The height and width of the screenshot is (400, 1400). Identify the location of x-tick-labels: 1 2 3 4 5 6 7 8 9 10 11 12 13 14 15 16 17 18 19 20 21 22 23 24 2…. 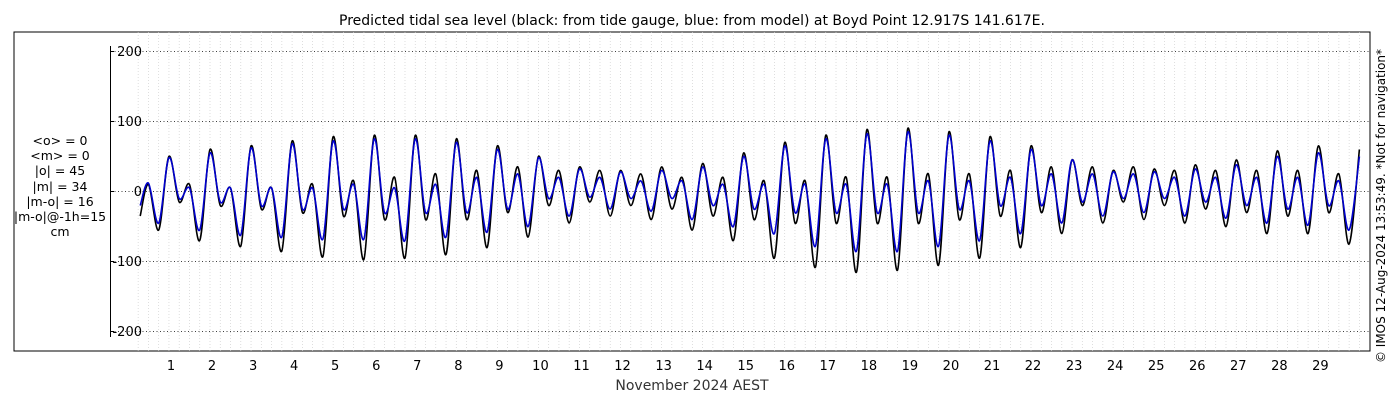
(748, 366).